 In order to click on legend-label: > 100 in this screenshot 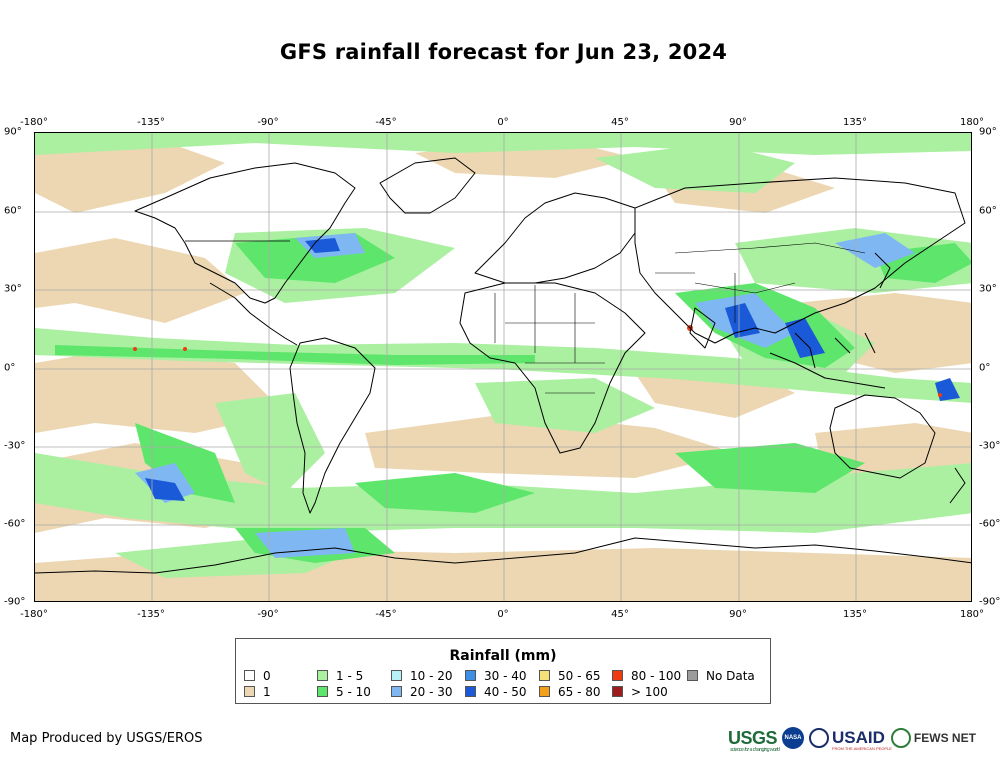, I will do `click(649, 692)`.